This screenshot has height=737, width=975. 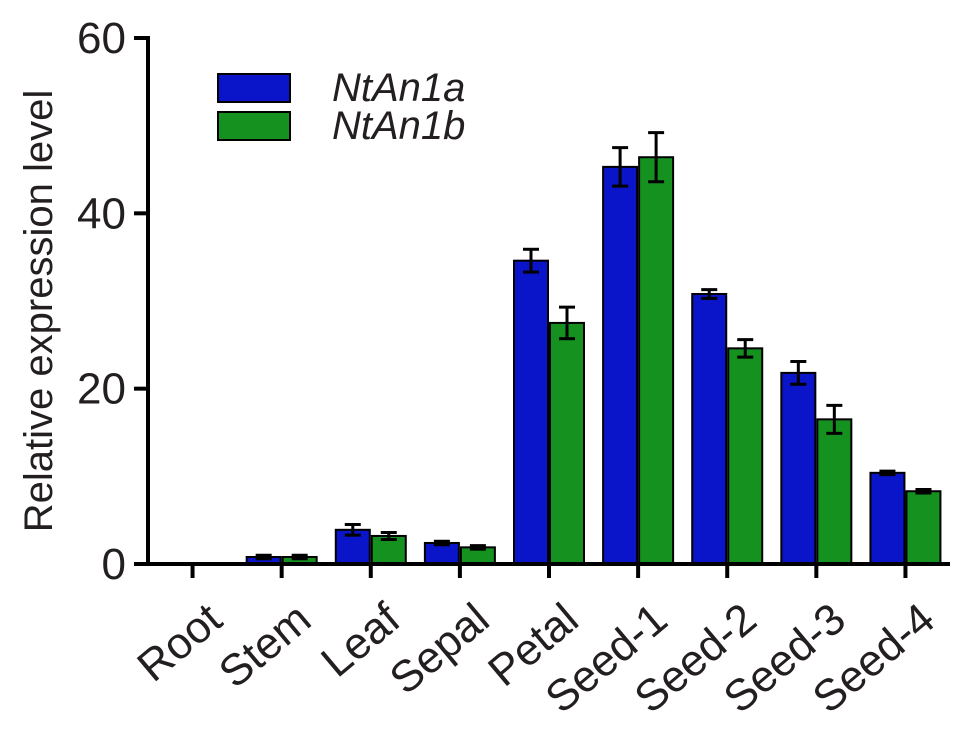 What do you see at coordinates (531, 260) in the screenshot?
I see `error-bar-NtAn1a-Petal` at bounding box center [531, 260].